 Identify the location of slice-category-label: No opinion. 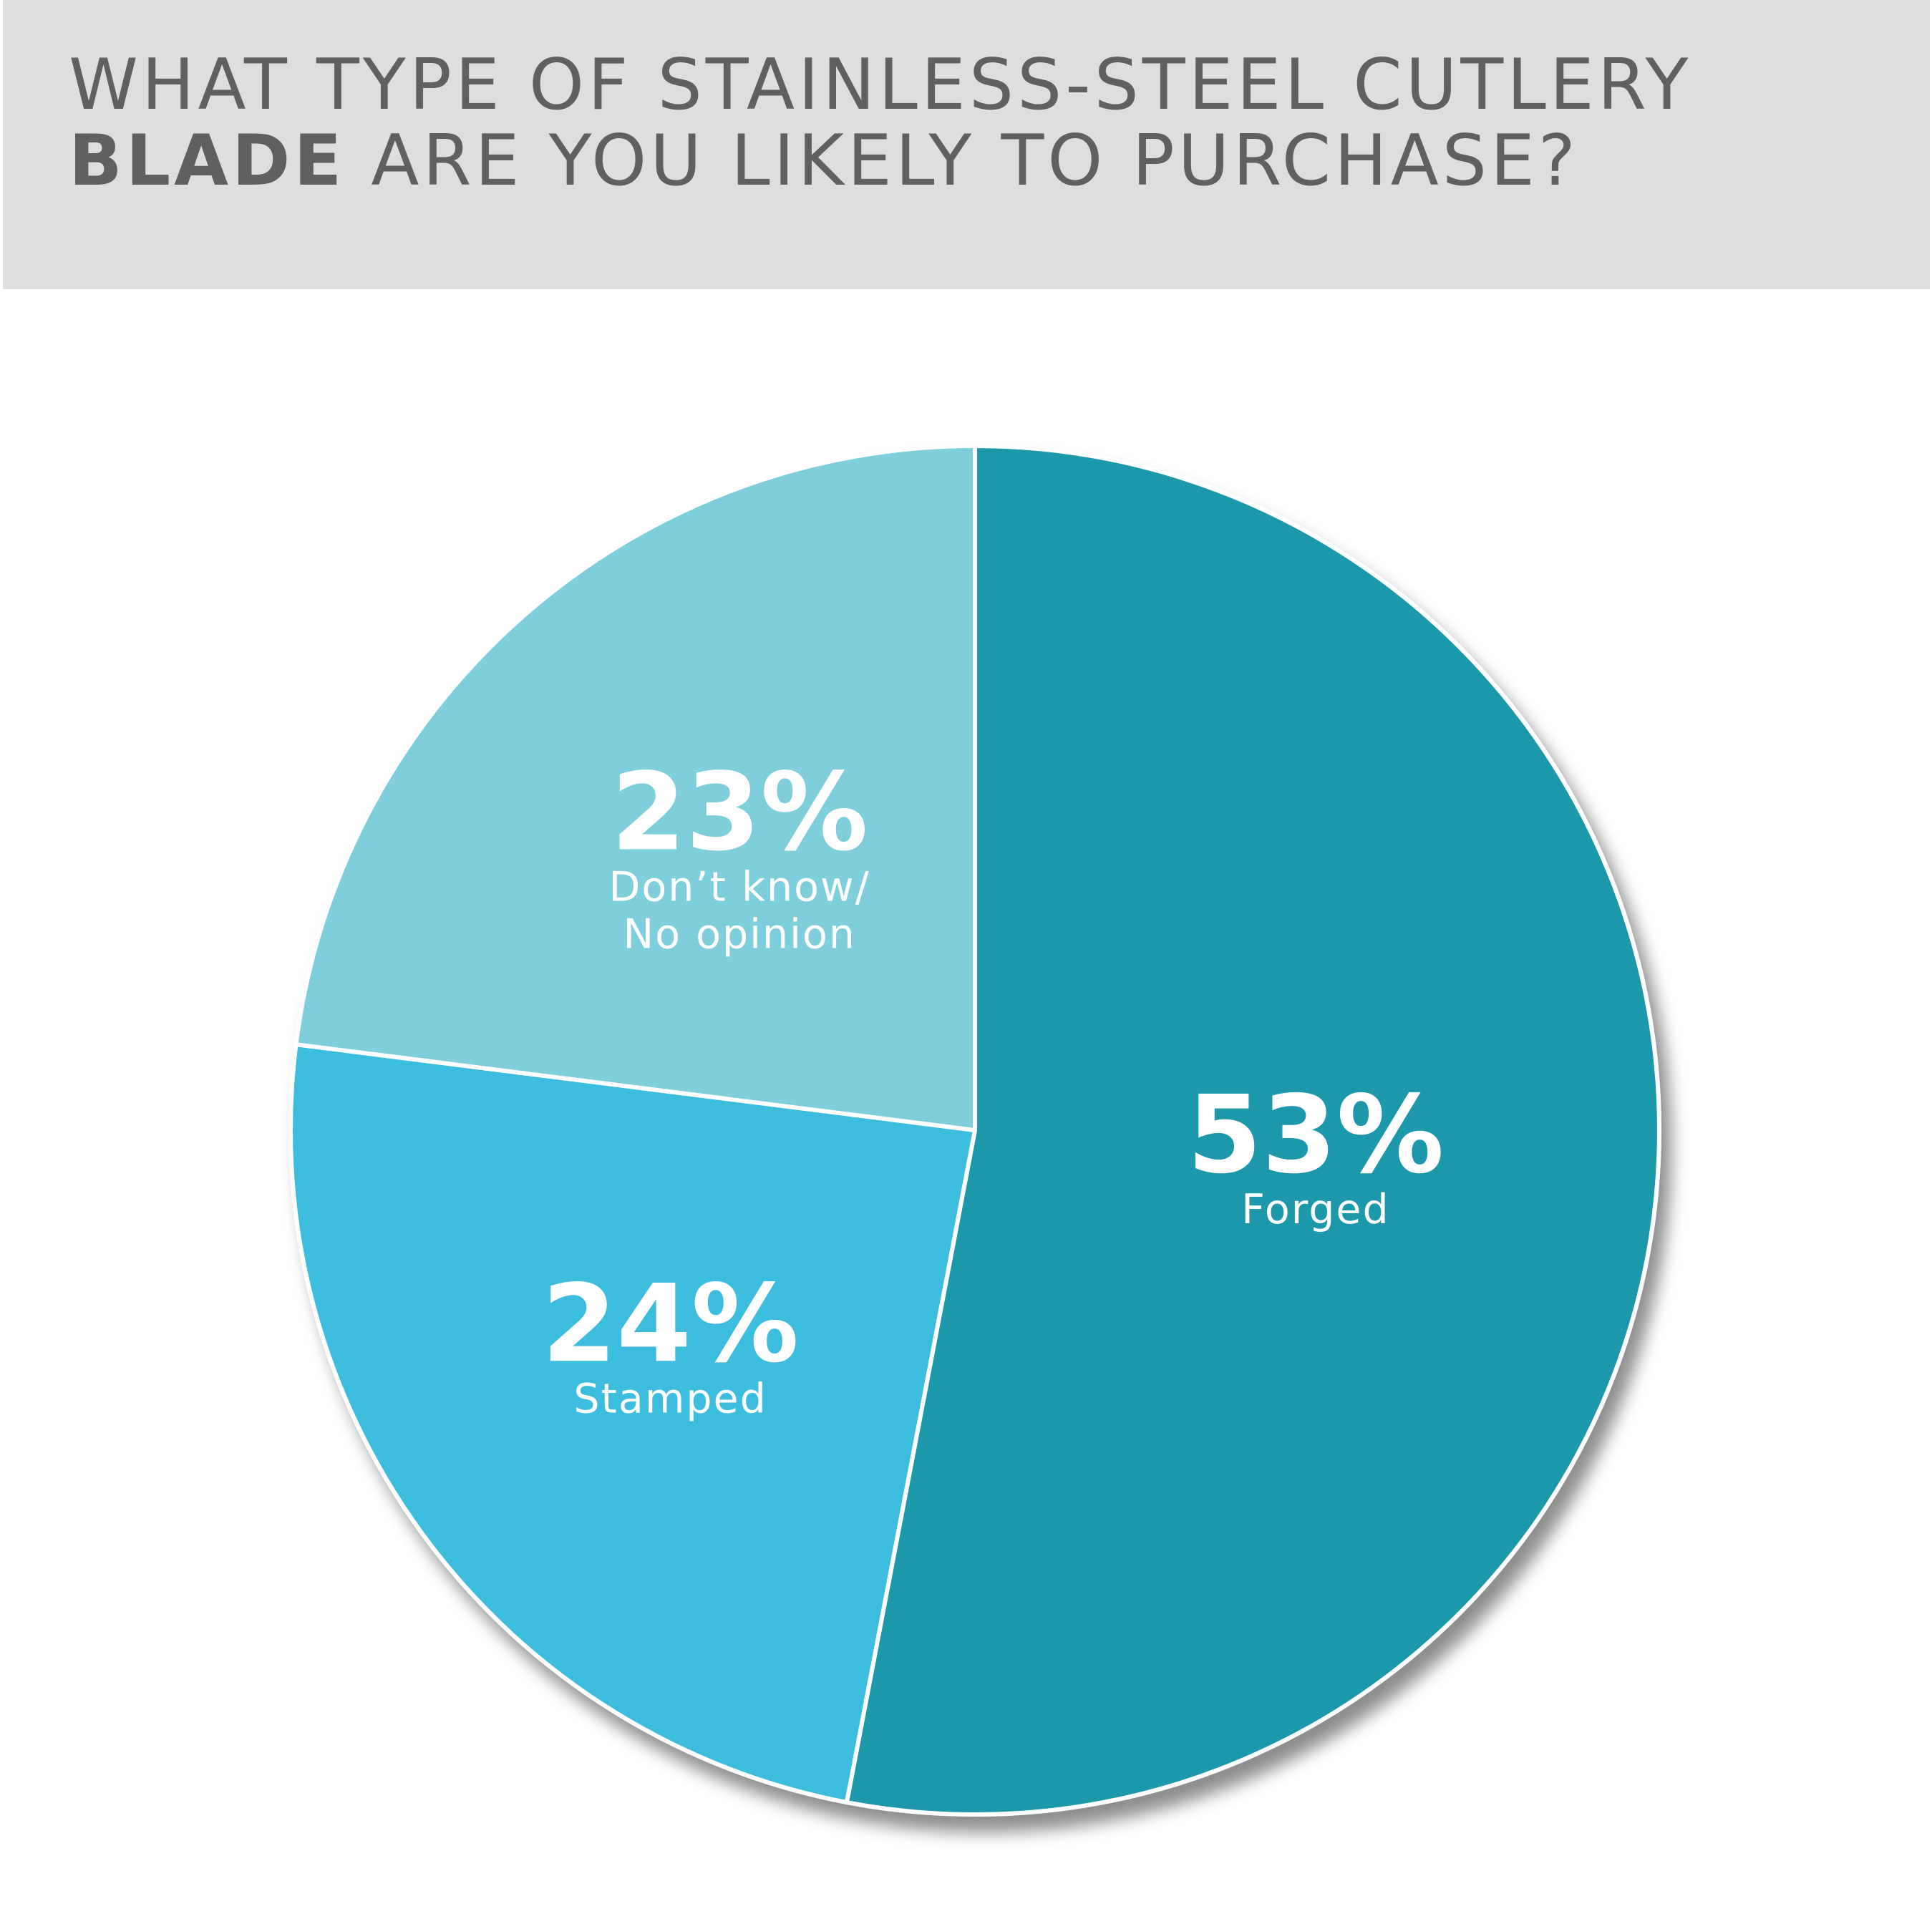
(739, 934).